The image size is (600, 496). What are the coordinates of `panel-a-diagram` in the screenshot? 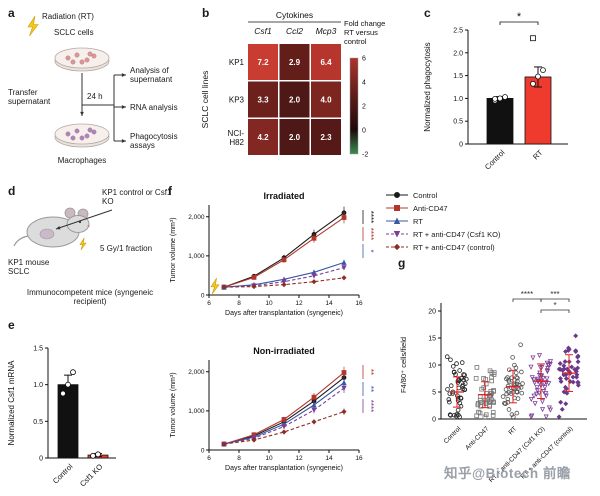 It's located at (76, 81).